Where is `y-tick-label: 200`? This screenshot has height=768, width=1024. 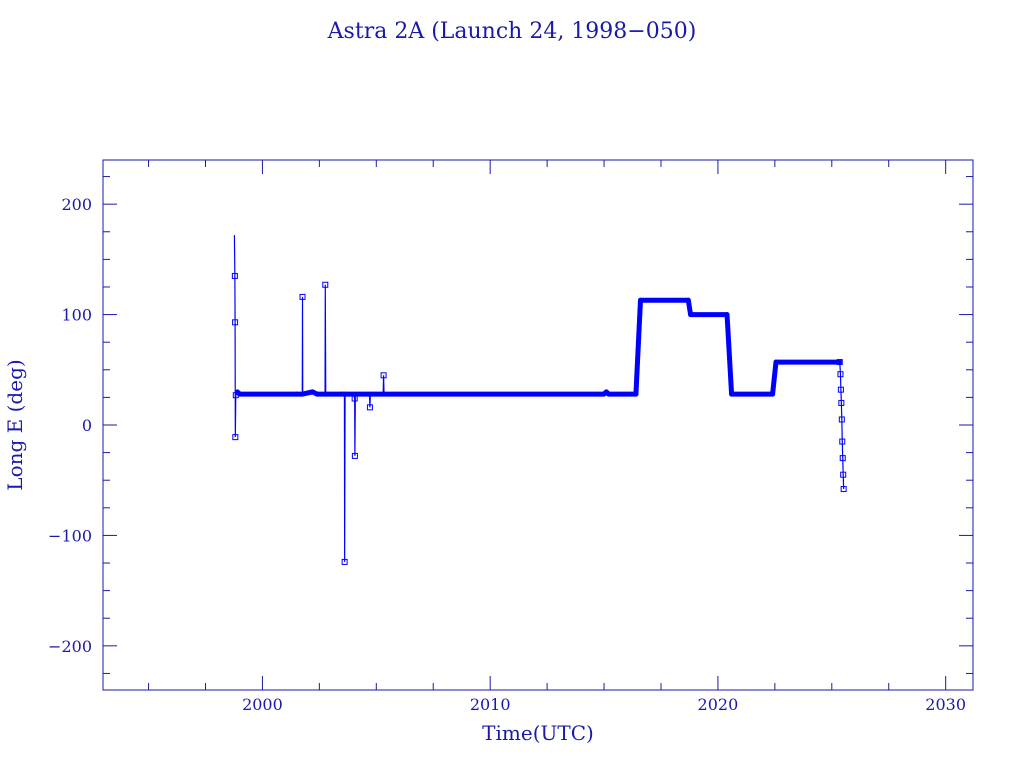 y-tick-label: 200 is located at coordinates (76, 204).